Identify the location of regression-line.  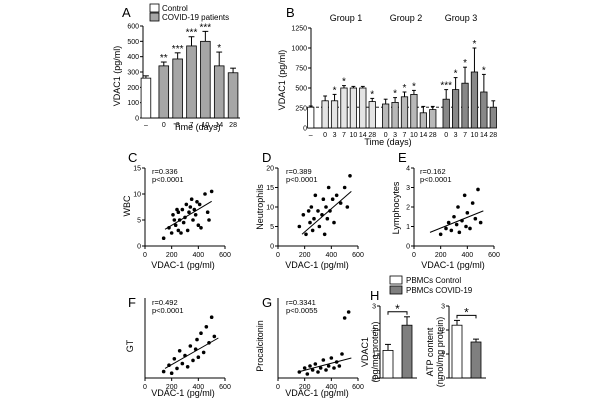
(324, 365).